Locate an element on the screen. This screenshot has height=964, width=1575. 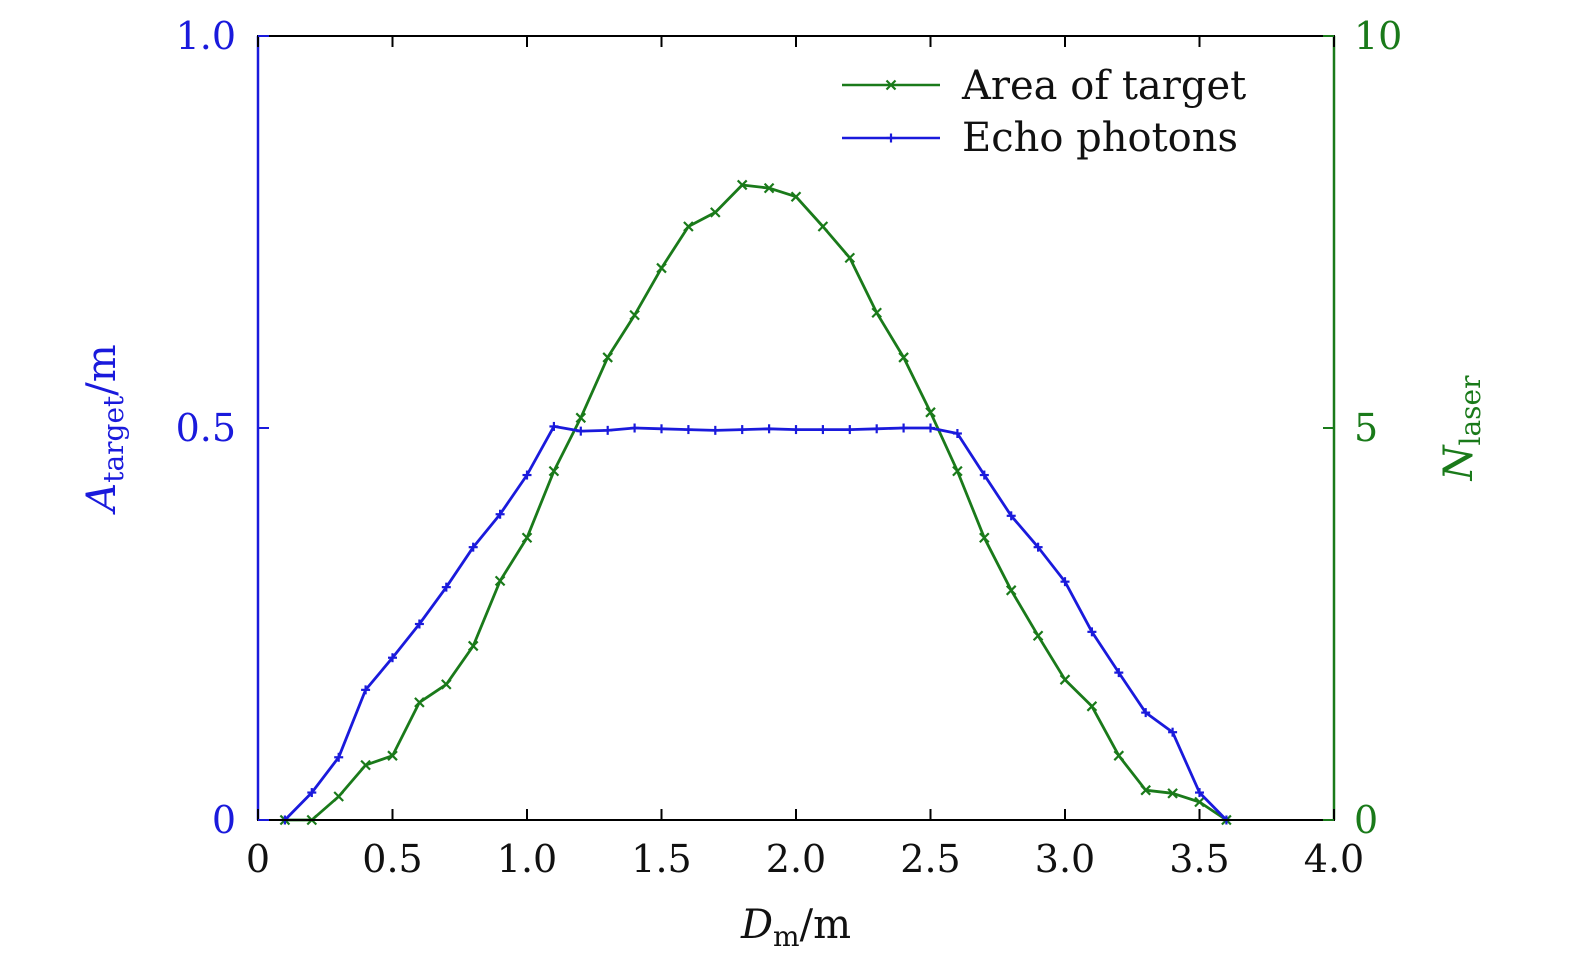
x-tick-label: 2.5 is located at coordinates (930, 859).